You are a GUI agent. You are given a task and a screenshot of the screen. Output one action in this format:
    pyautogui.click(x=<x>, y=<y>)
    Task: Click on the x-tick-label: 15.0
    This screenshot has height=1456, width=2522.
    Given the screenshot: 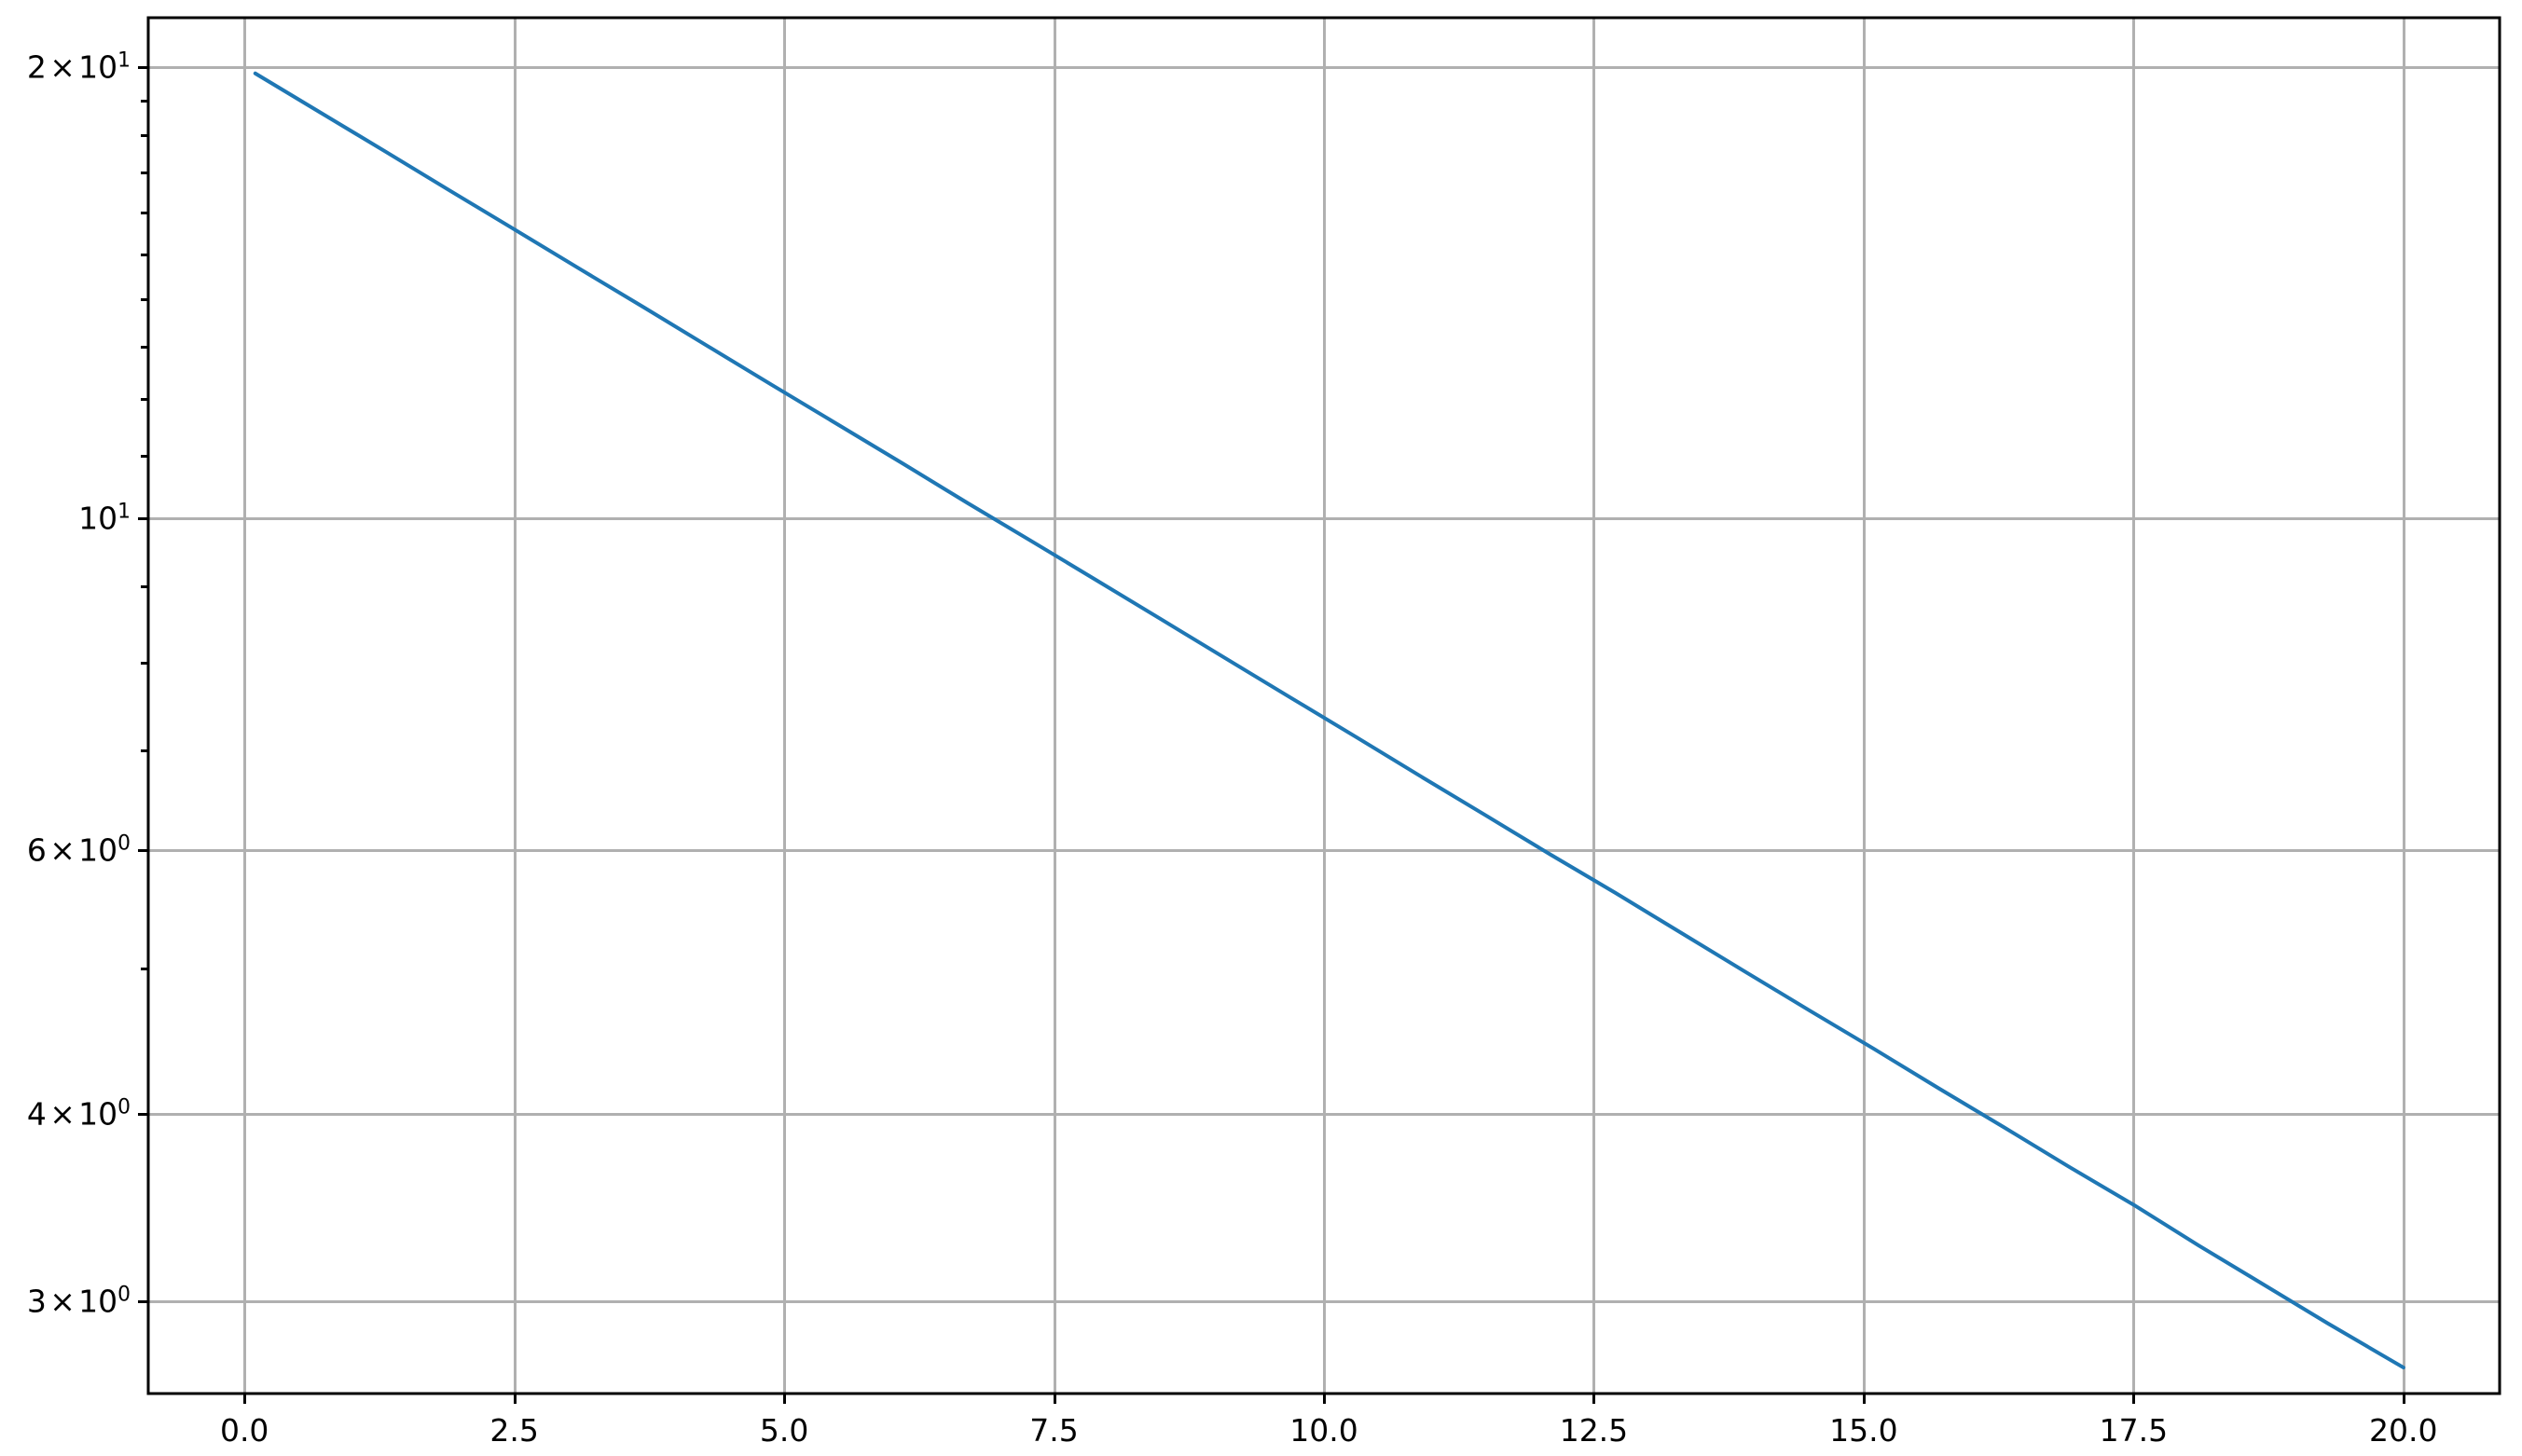 What is the action you would take?
    pyautogui.click(x=1863, y=1430)
    